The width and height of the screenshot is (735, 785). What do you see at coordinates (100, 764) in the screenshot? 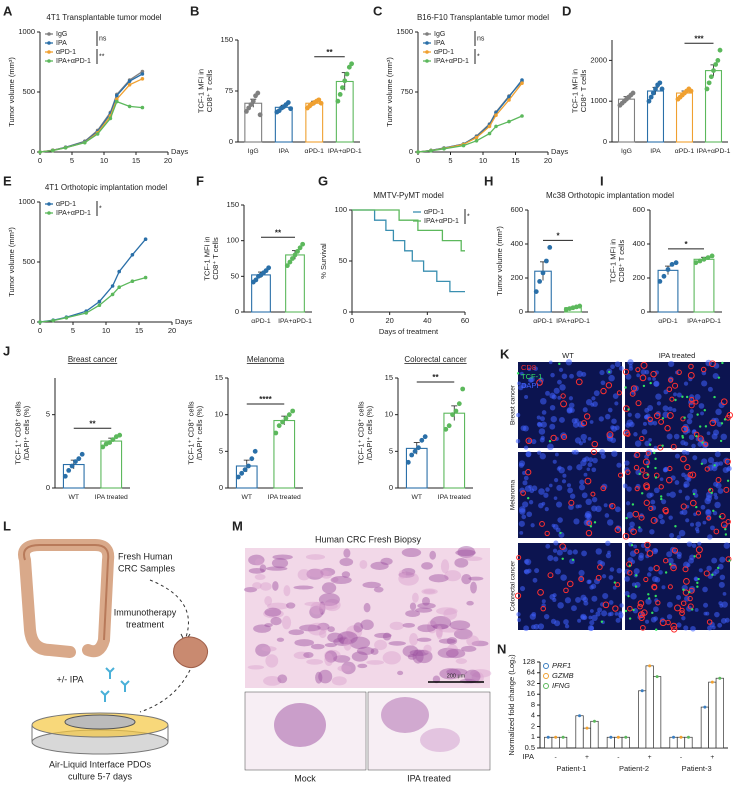
I see `culture-label: Air-Liquid Interface PDOs` at bounding box center [100, 764].